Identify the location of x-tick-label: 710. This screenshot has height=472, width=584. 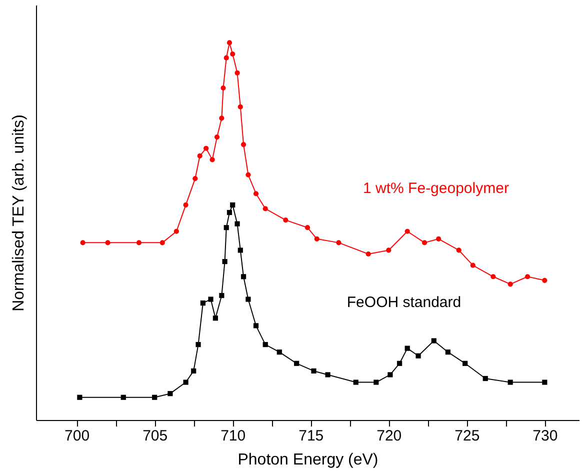
(233, 436).